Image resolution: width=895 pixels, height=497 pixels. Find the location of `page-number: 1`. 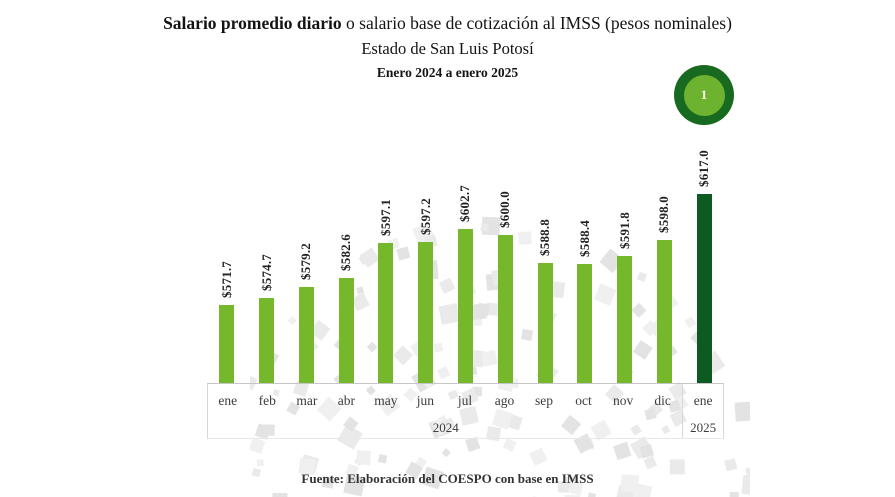

page-number: 1 is located at coordinates (704, 95).